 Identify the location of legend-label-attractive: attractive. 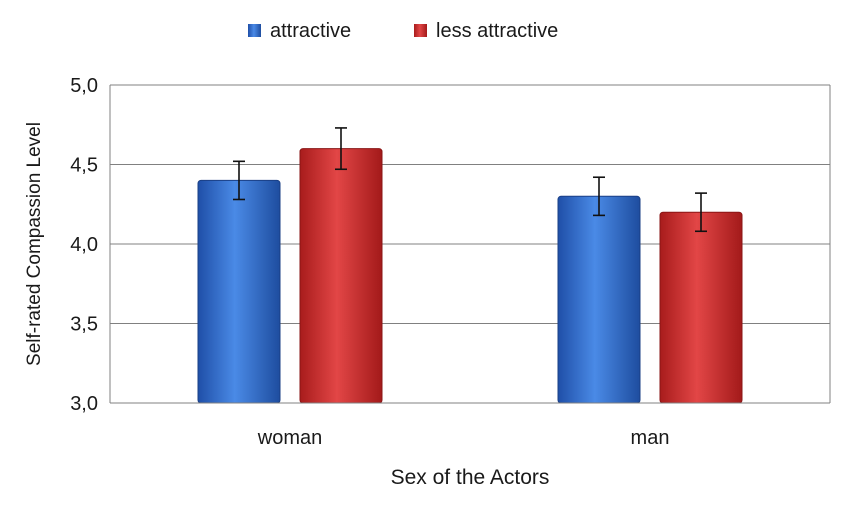
(310, 31).